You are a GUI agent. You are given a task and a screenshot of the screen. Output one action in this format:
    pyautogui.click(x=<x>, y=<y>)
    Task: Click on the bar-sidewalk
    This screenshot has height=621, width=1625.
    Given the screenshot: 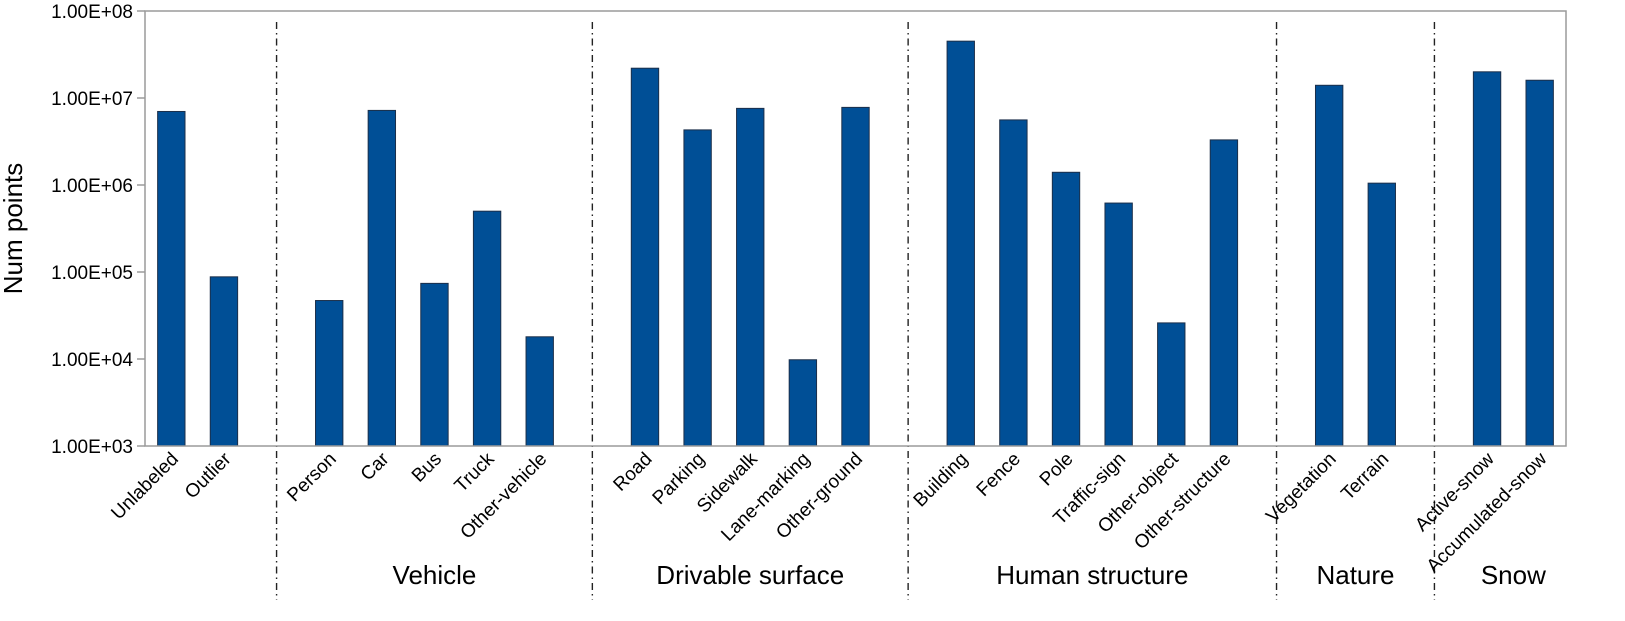 What is the action you would take?
    pyautogui.click(x=750, y=277)
    